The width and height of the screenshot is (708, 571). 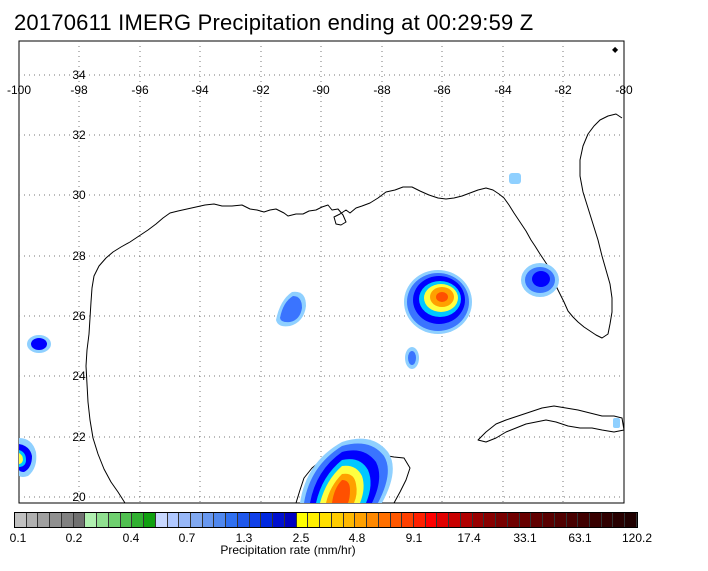 I want to click on lat-label: 26, so click(x=79, y=316).